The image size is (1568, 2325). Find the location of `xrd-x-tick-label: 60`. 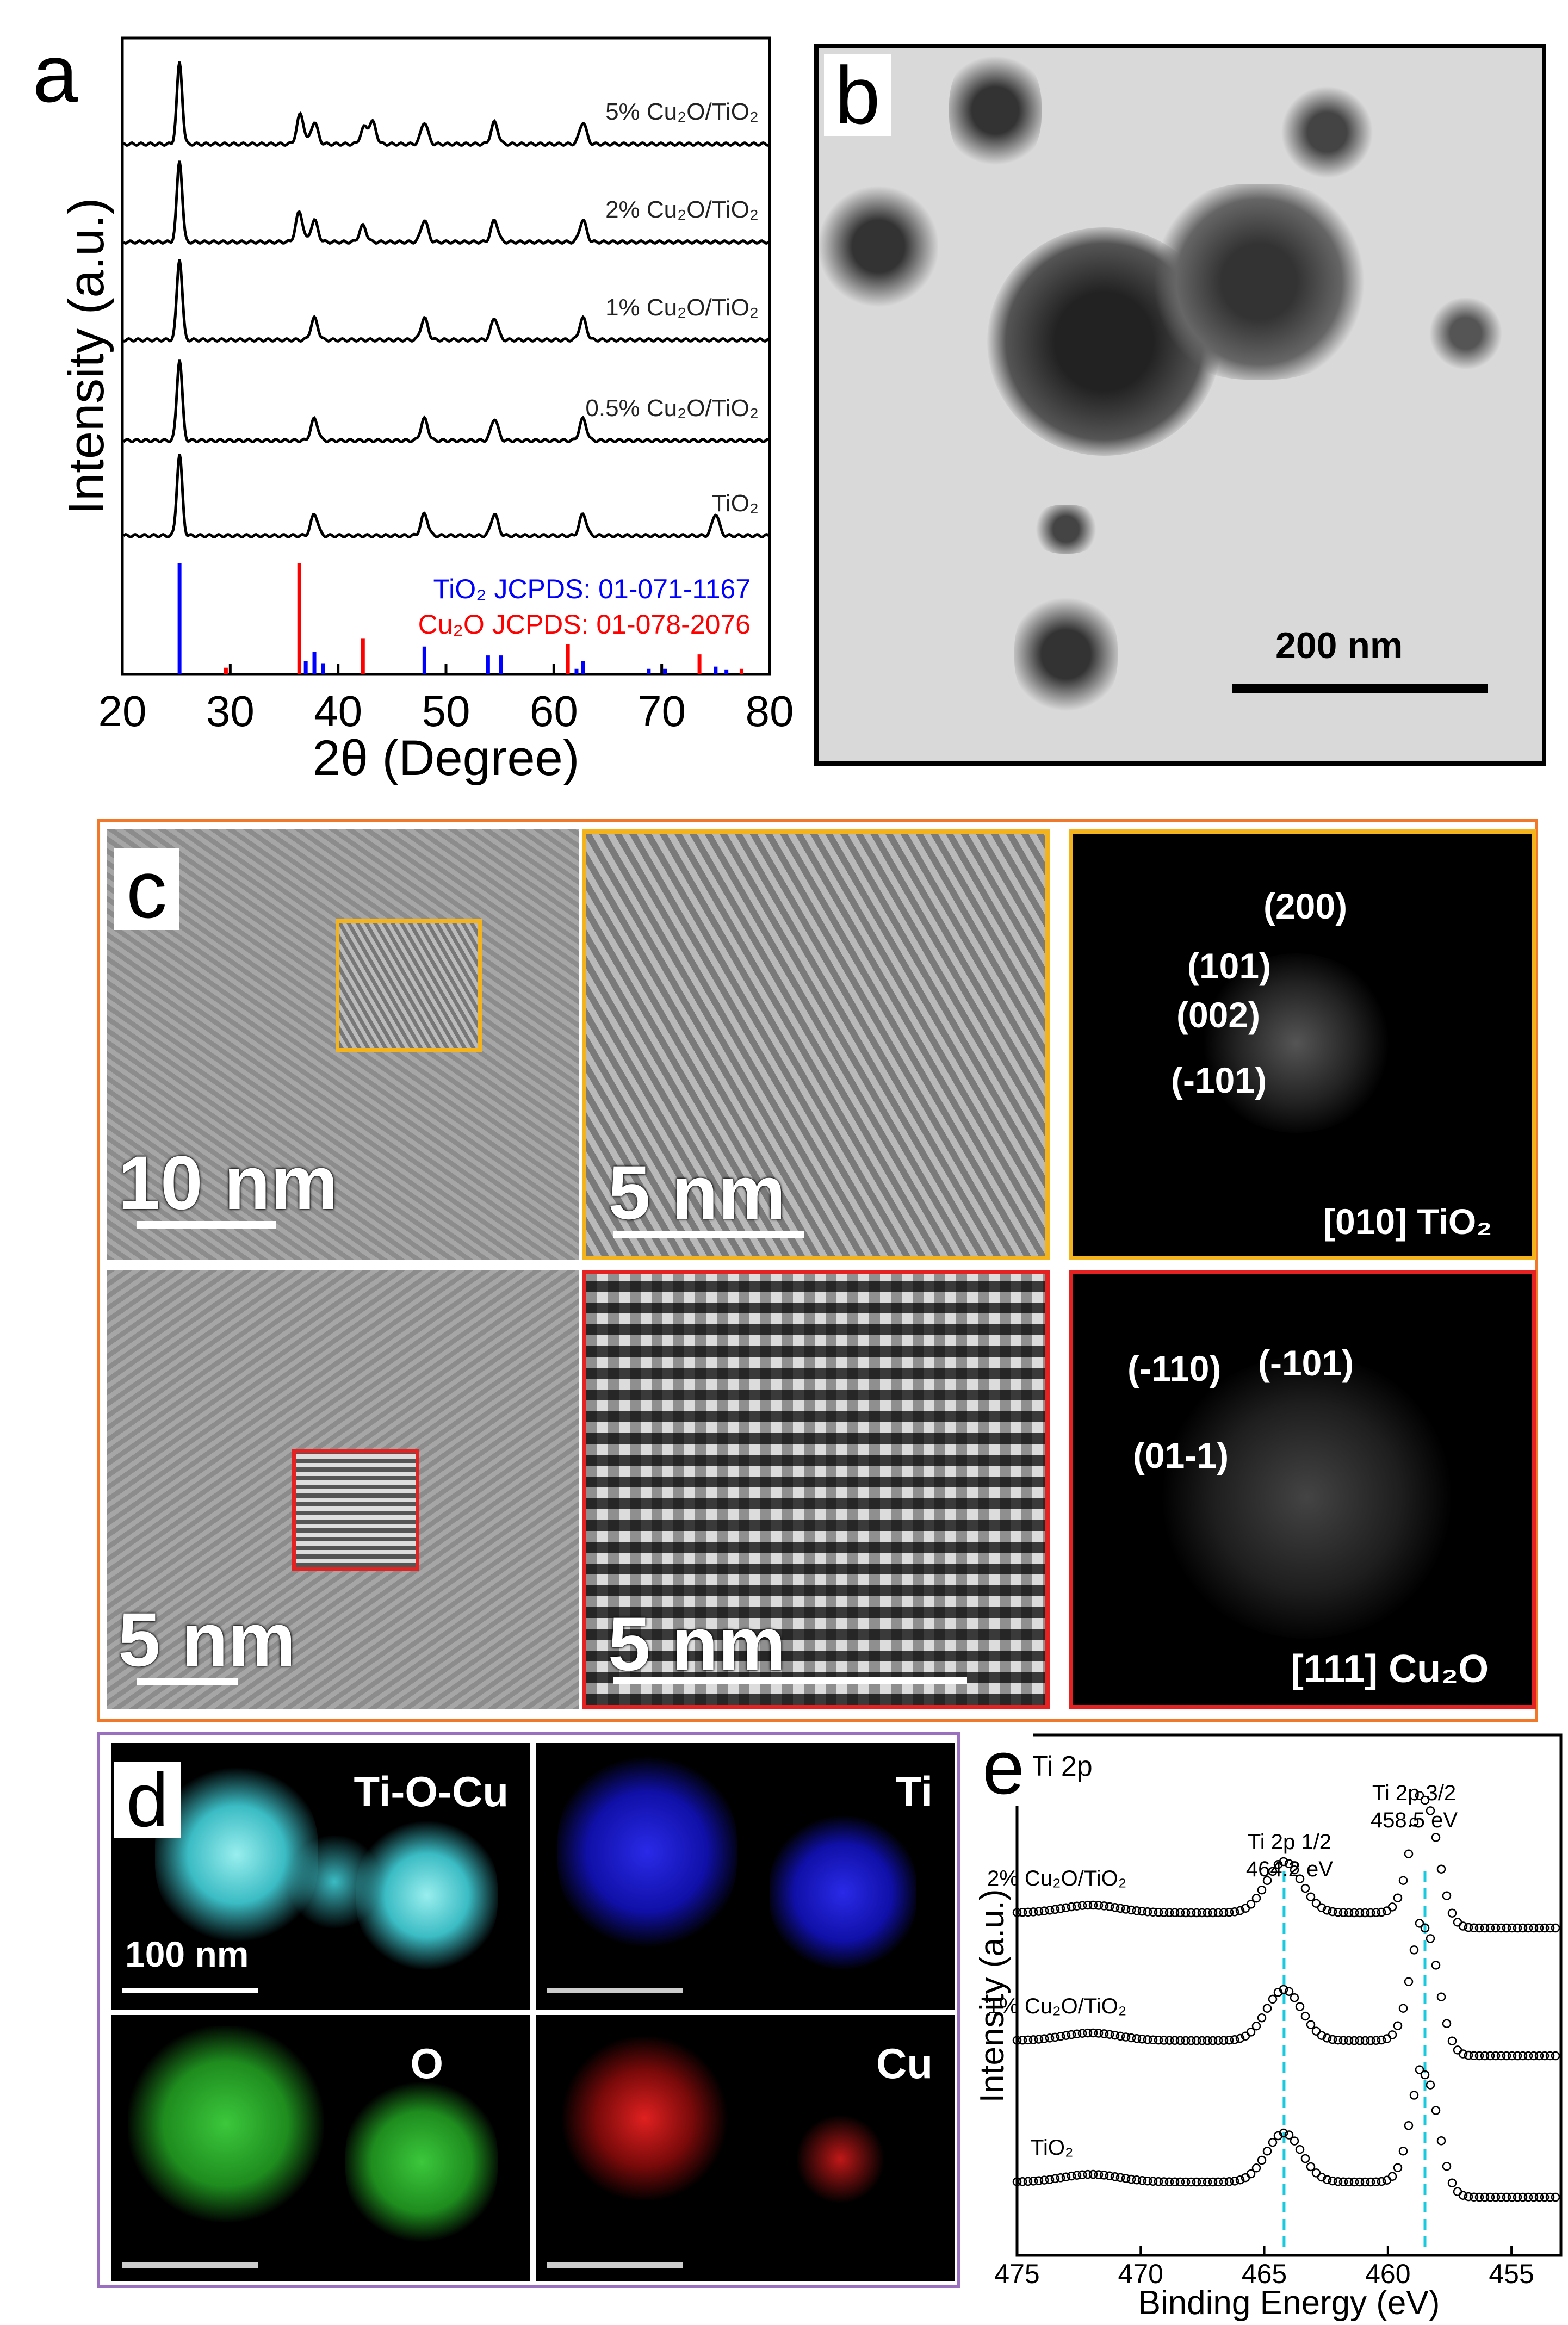

xrd-x-tick-label: 60 is located at coordinates (554, 711).